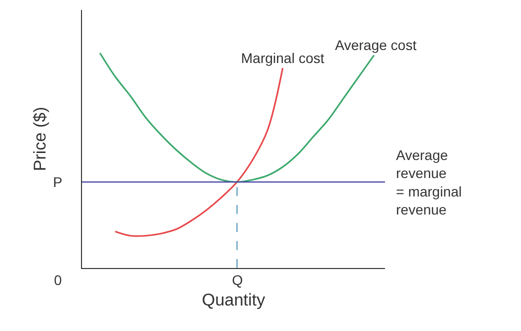  Describe the element at coordinates (429, 182) in the screenshot. I see `ref-line-label: Average revenue = marginal revenue` at that location.